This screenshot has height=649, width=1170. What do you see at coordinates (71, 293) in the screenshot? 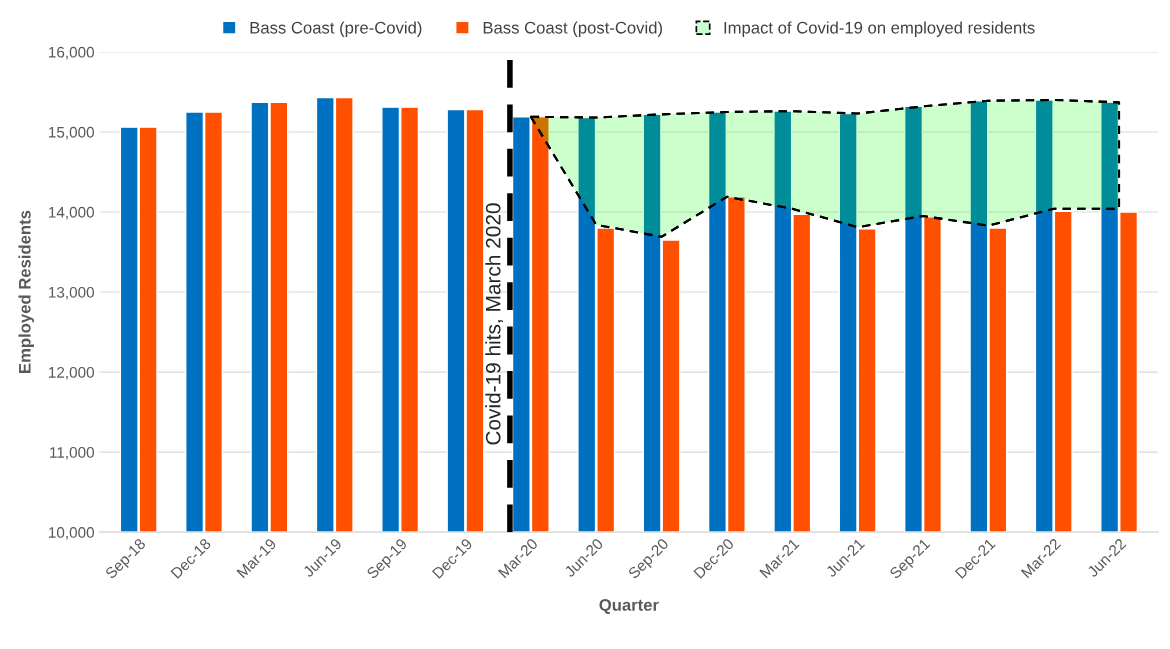
I see `y-tick-label: 13,000` at bounding box center [71, 293].